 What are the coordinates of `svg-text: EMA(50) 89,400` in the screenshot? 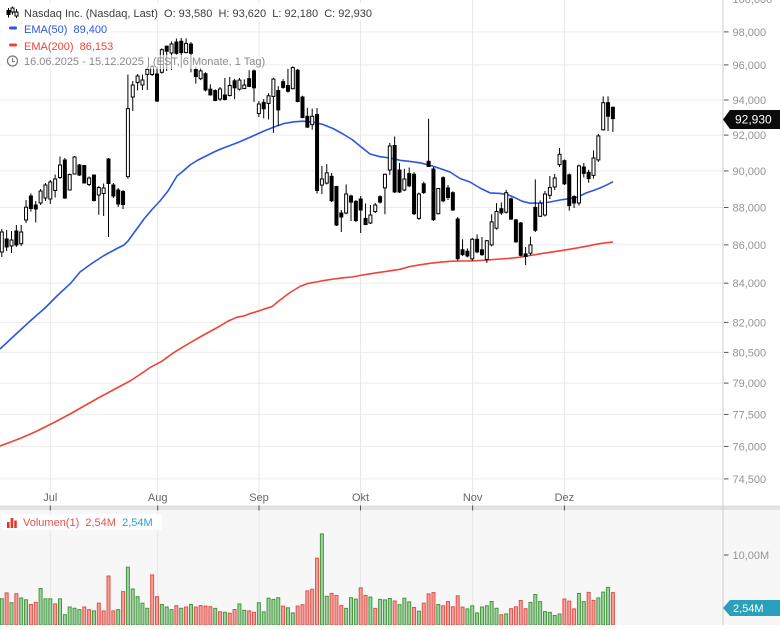 It's located at (65, 30).